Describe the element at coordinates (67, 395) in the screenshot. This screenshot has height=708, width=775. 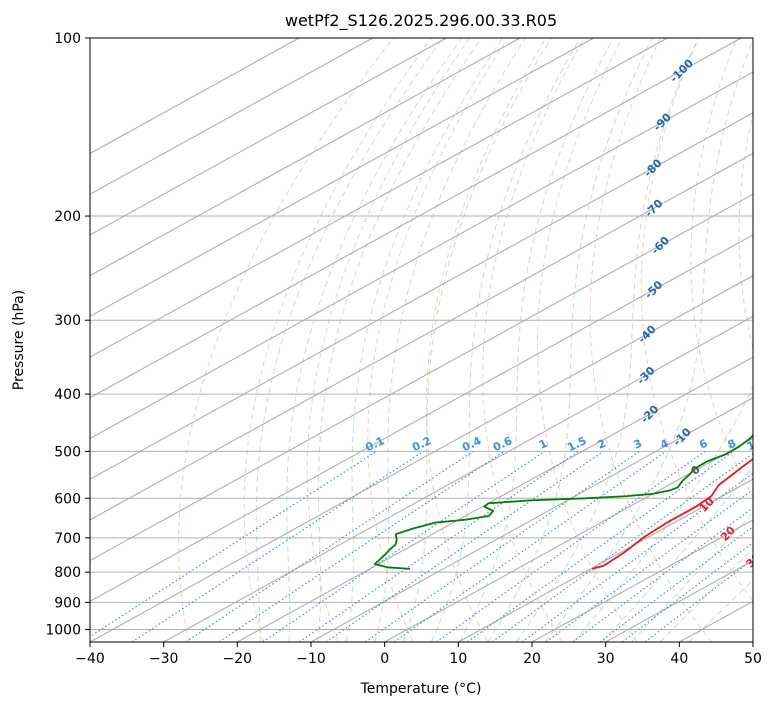
I see `y-tick-label: 400` at that location.